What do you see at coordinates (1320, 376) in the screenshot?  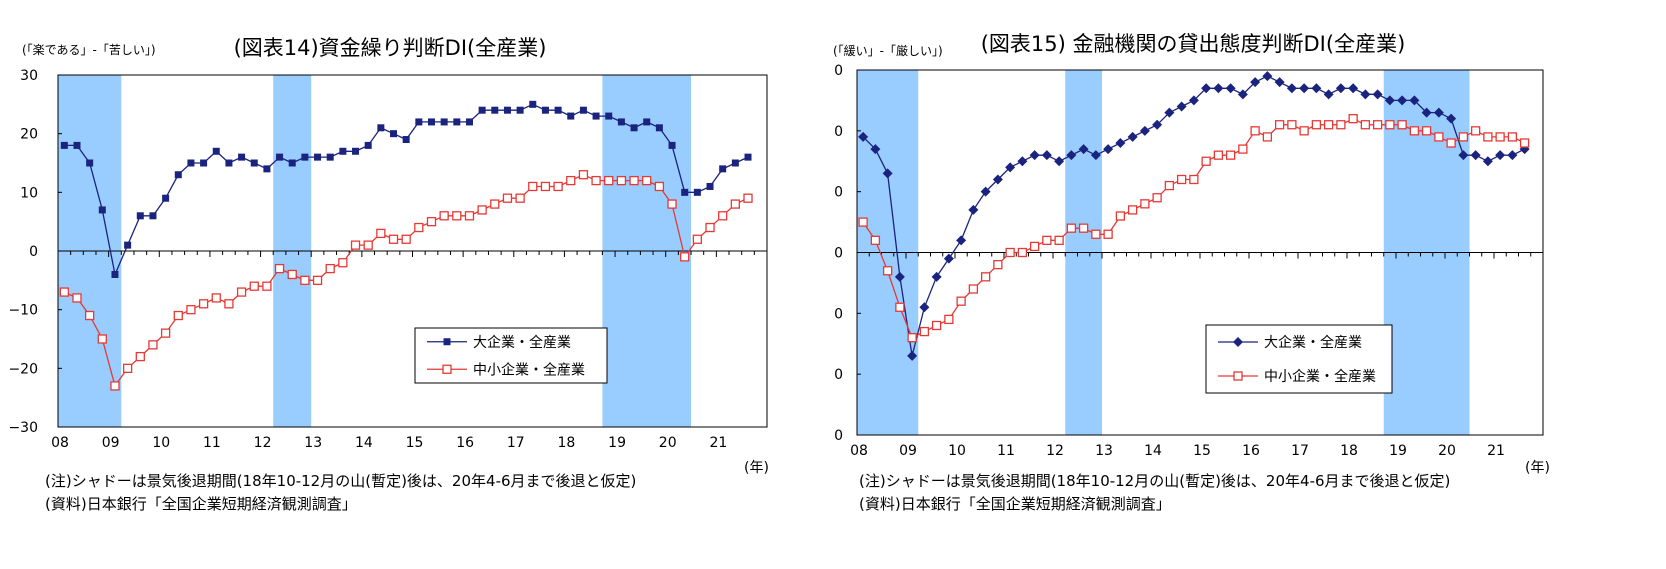 I see `legend-label: 中小企業・全産業` at bounding box center [1320, 376].